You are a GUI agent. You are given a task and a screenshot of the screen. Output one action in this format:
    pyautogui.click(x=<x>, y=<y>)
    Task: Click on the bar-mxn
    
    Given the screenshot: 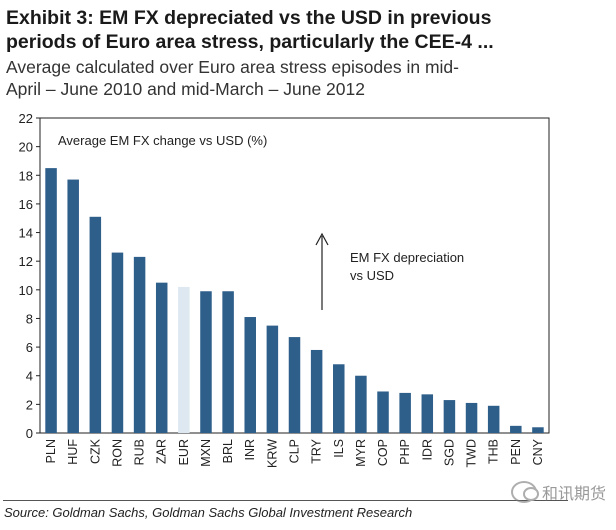 What is the action you would take?
    pyautogui.click(x=206, y=362)
    